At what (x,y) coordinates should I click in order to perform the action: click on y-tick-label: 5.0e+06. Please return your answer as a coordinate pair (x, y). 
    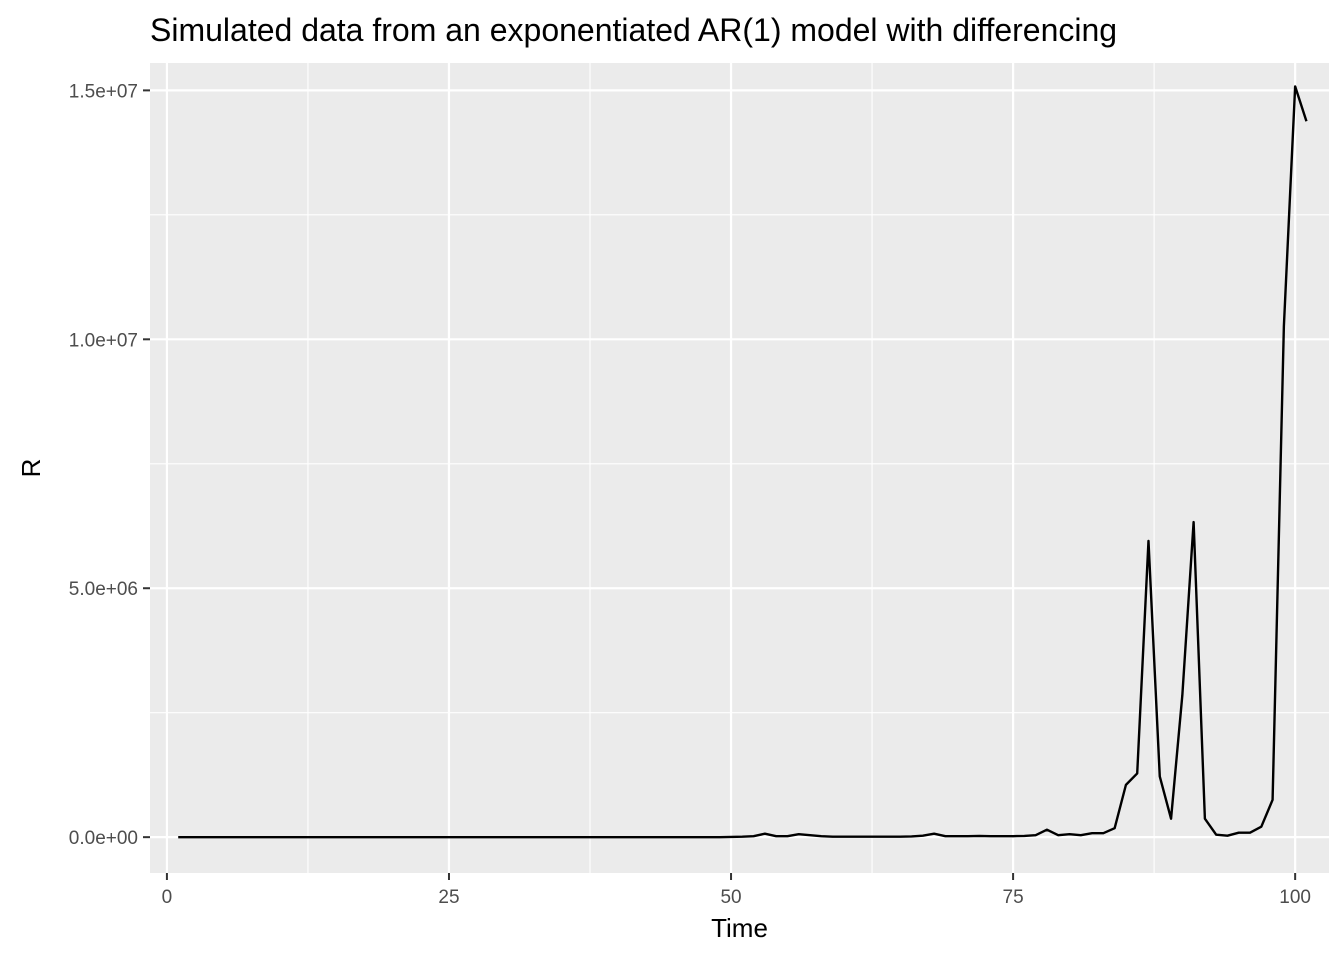
    Looking at the image, I should click on (103, 589).